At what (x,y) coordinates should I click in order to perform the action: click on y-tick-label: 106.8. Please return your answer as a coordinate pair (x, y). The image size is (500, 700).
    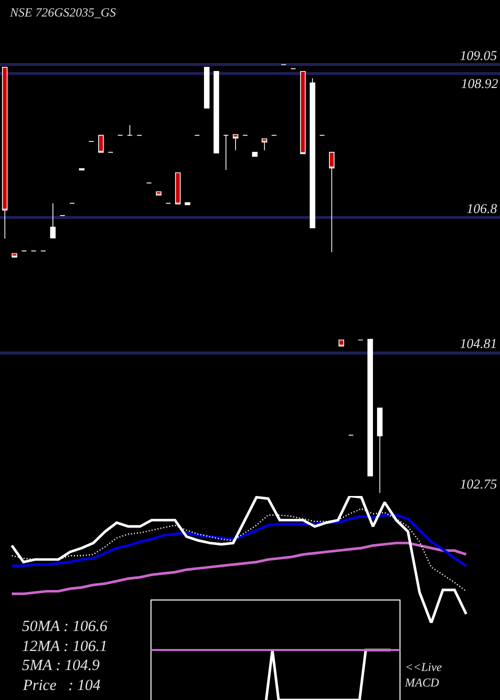
    Looking at the image, I should click on (482, 208).